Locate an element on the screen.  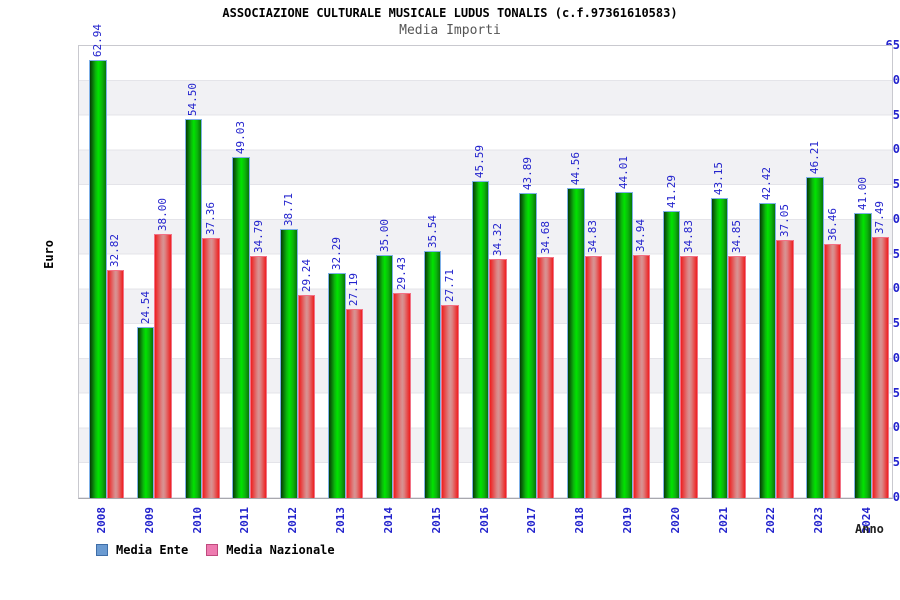
x-tick-label-2018: 2018 is located at coordinates (580, 520).